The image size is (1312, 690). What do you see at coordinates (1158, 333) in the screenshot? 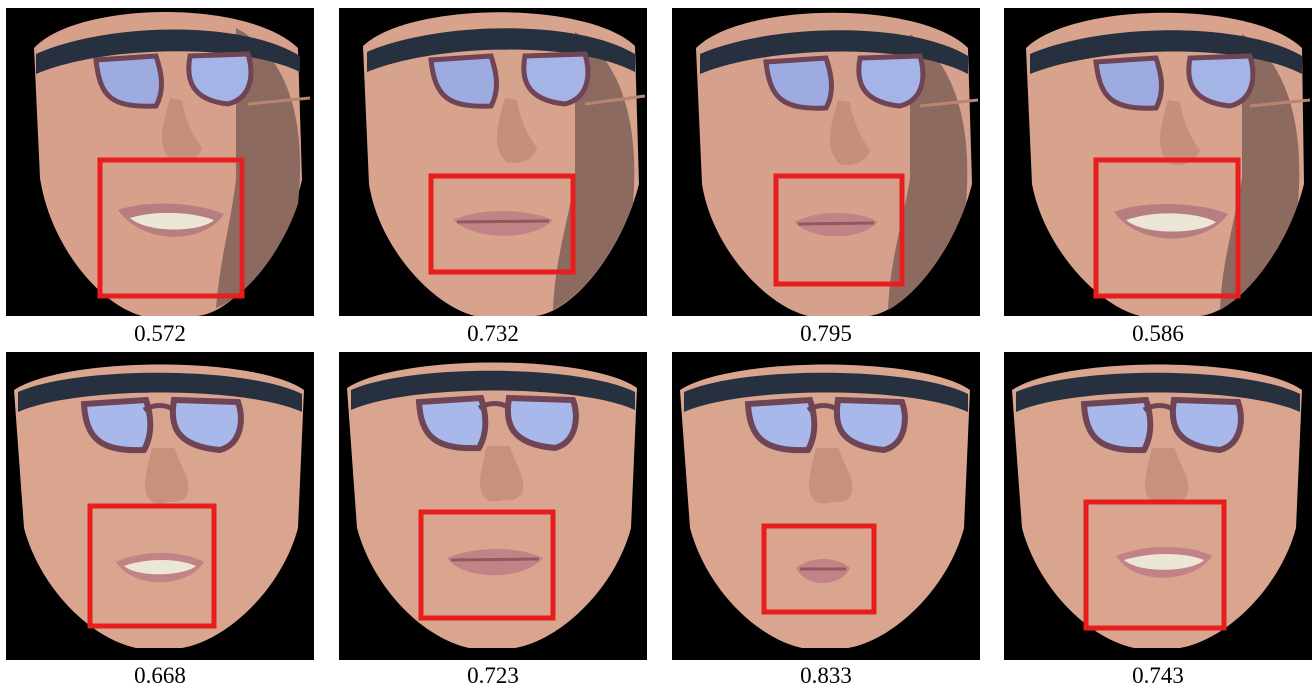
I see `similarity-score: 0.586` at bounding box center [1158, 333].